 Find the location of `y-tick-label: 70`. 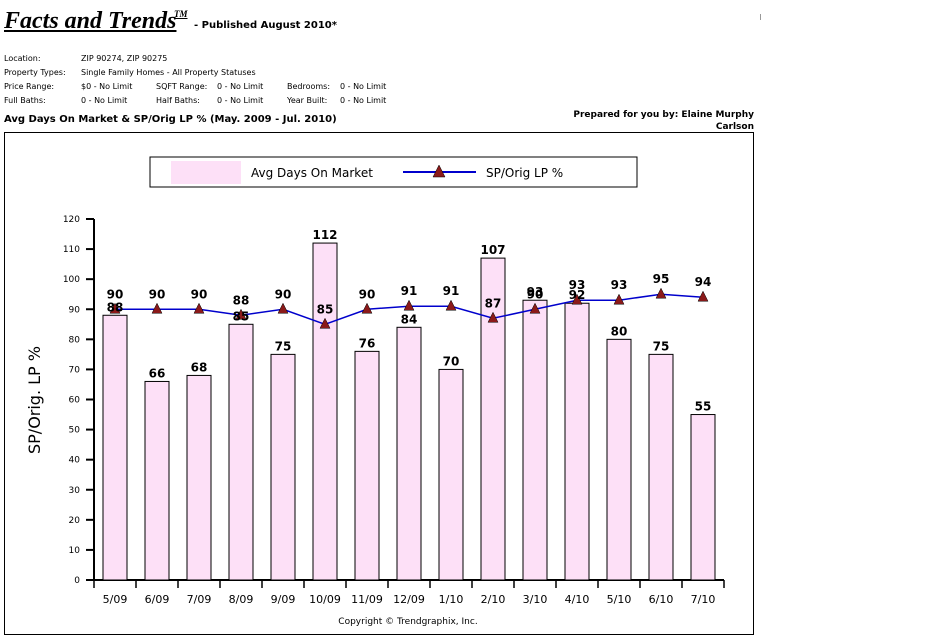

y-tick-label: 70 is located at coordinates (75, 370).